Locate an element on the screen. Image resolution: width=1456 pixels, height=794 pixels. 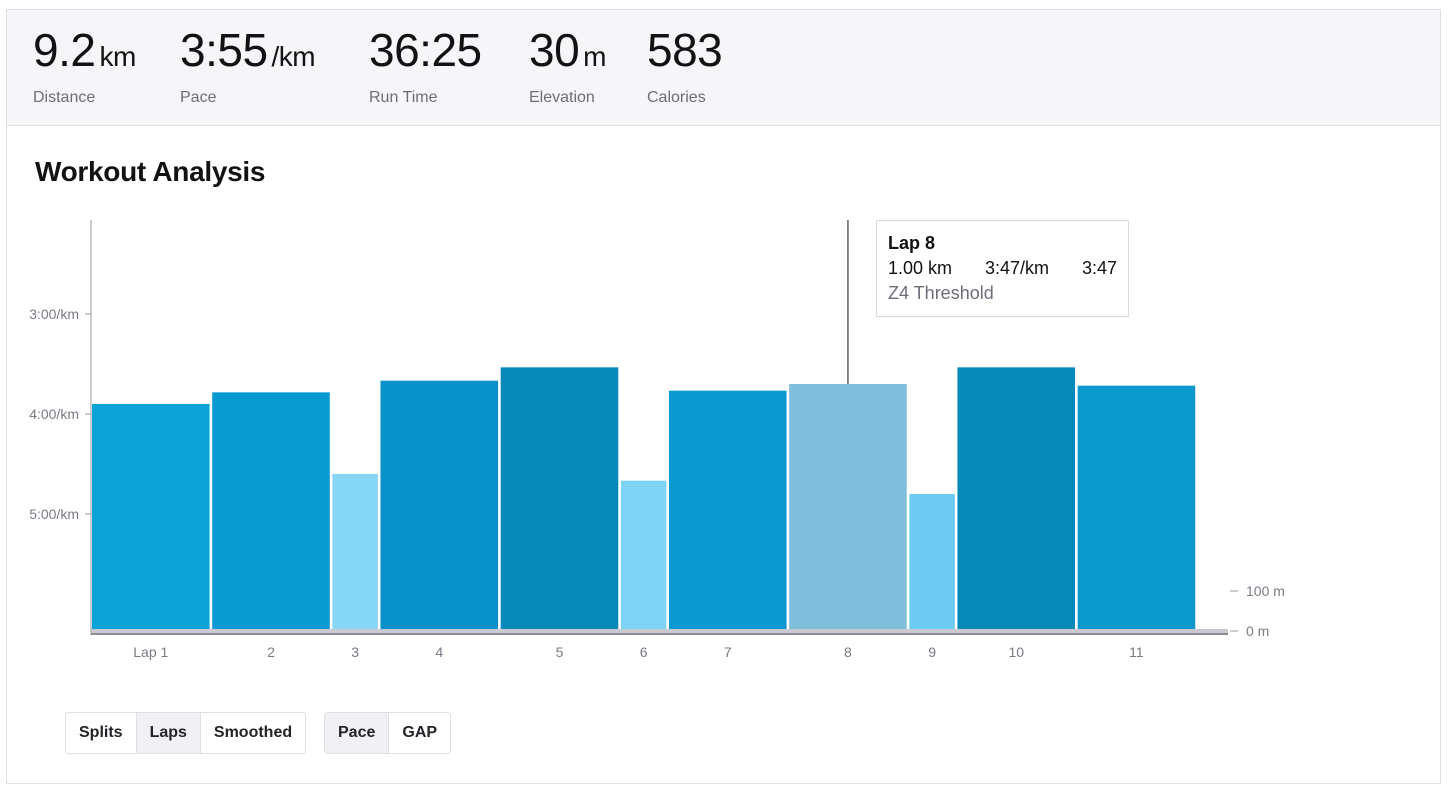
tooltip-row: 1.00 km 3:47/km 3:47 is located at coordinates (1002, 268).